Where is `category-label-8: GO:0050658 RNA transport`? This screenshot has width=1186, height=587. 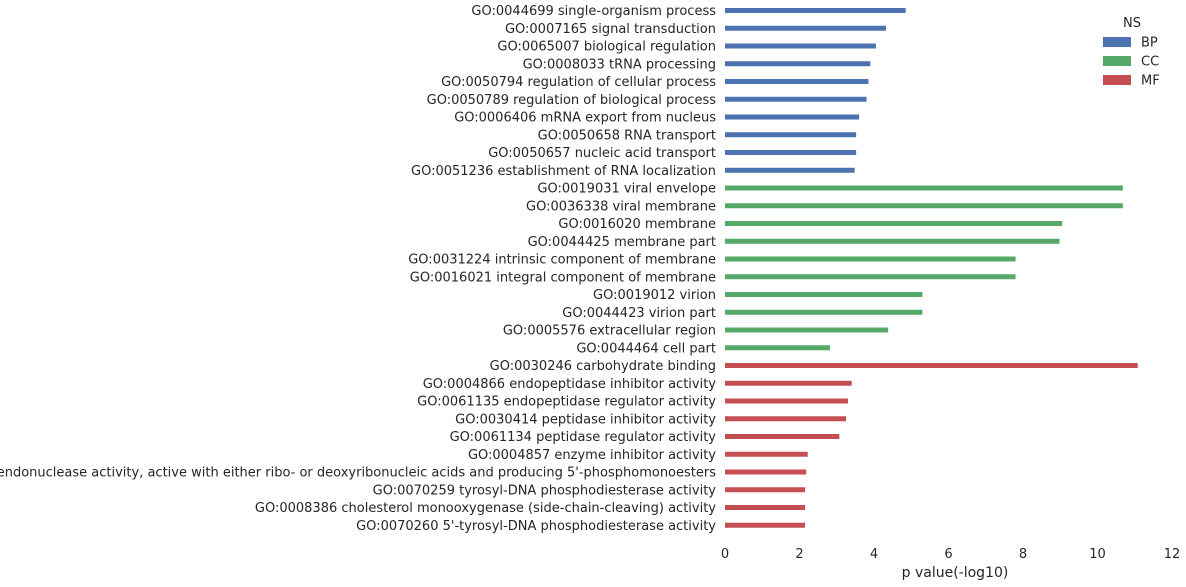
category-label-8: GO:0050658 RNA transport is located at coordinates (627, 135).